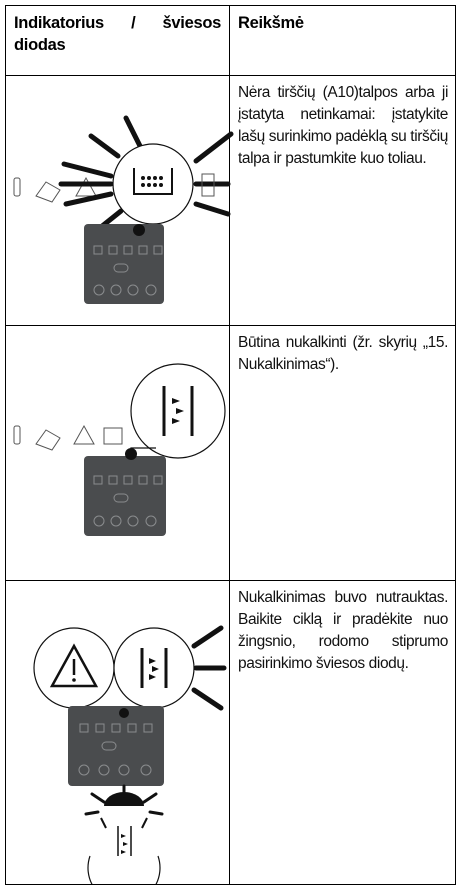 This screenshot has height=888, width=461. I want to click on header-cell: Indikatorius / šviesos diodas, so click(118, 41).